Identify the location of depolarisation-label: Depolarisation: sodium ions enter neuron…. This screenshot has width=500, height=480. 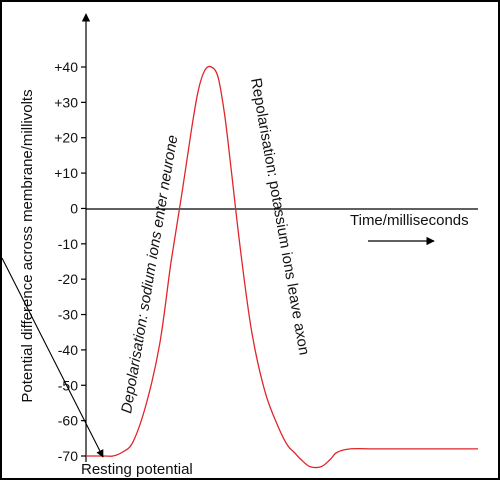
(149, 274).